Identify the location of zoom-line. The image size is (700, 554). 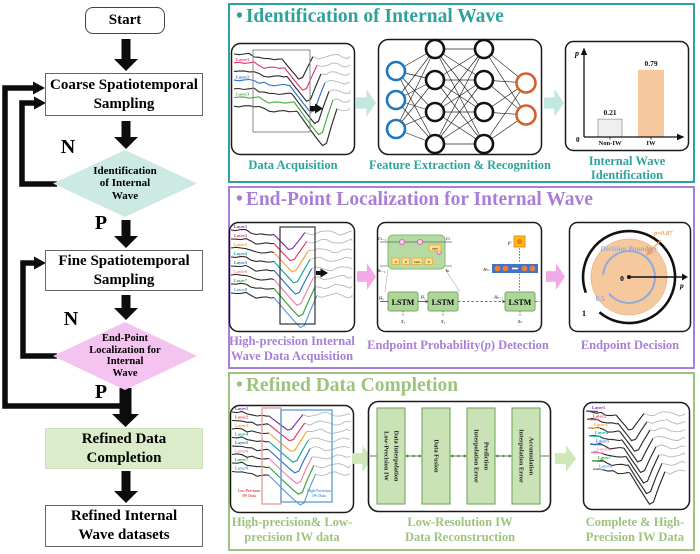
(386, 280).